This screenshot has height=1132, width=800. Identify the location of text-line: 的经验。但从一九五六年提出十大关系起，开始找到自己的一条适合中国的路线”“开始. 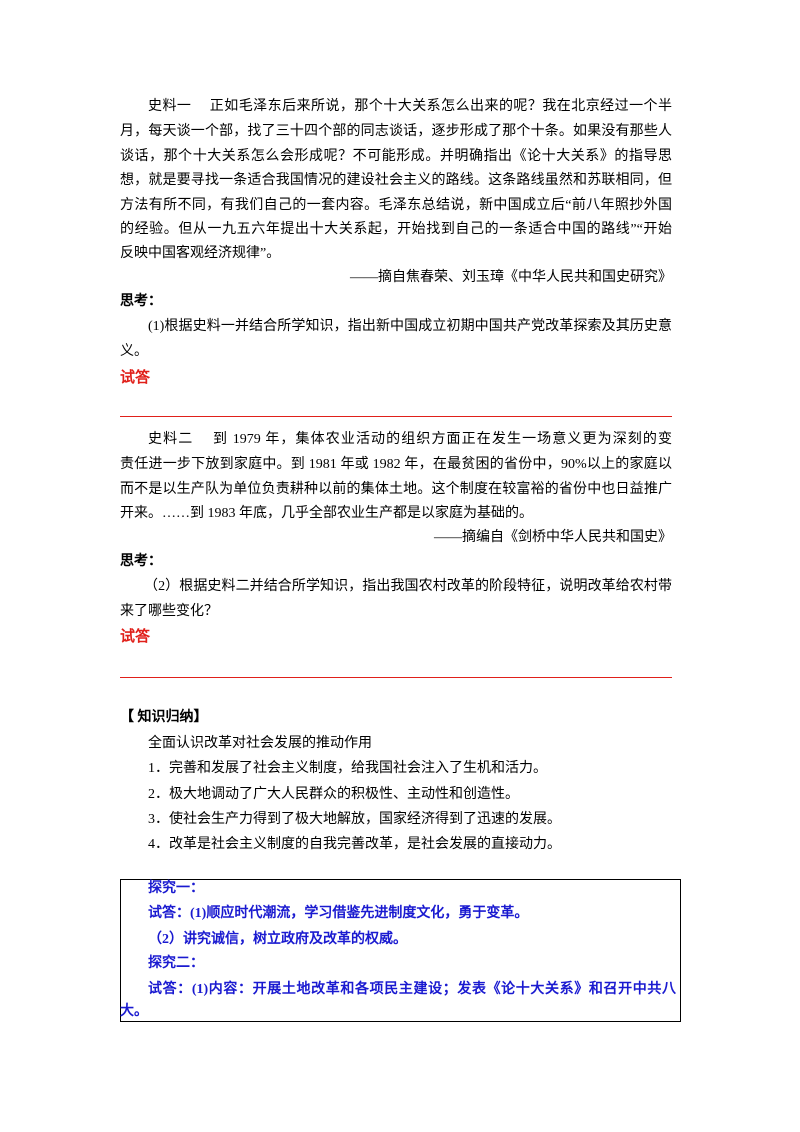
(396, 229).